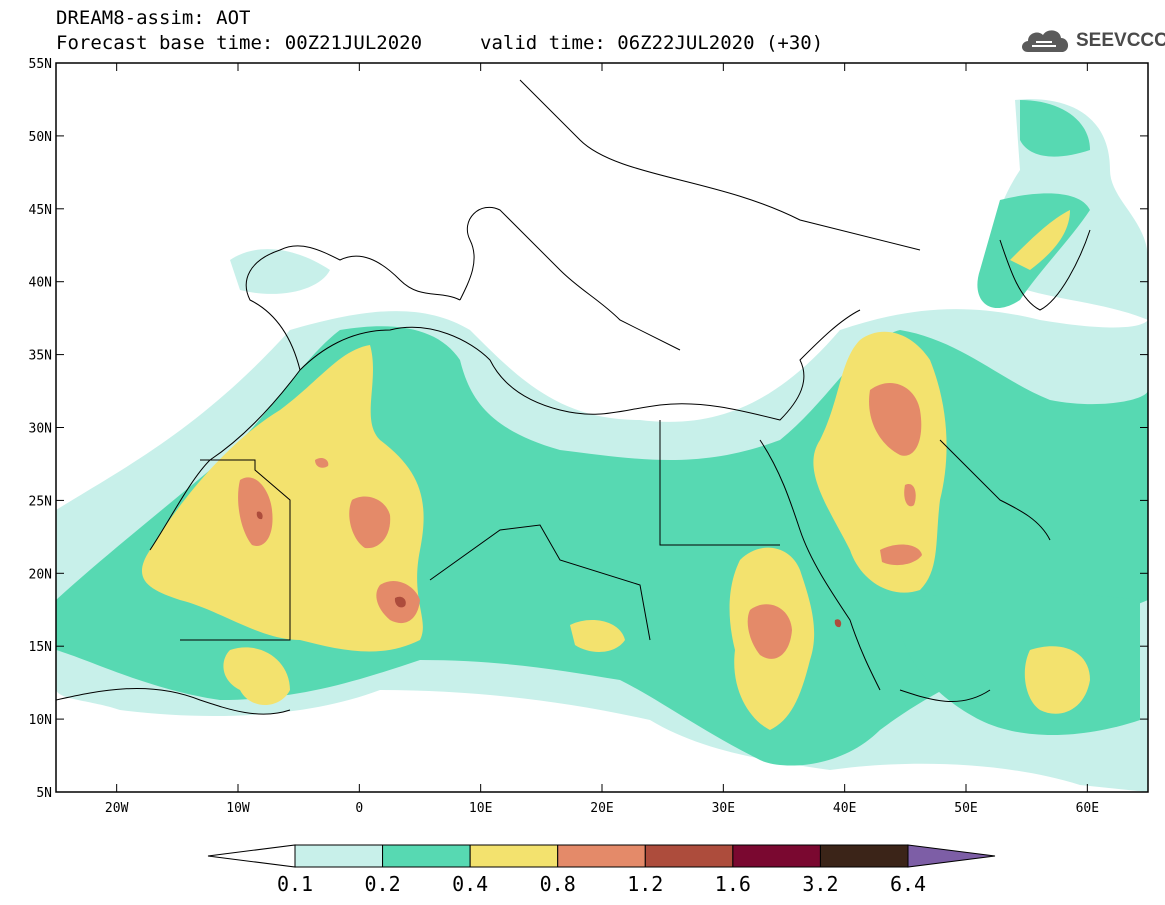  What do you see at coordinates (251, 856) in the screenshot?
I see `colorbar-low-arrow` at bounding box center [251, 856].